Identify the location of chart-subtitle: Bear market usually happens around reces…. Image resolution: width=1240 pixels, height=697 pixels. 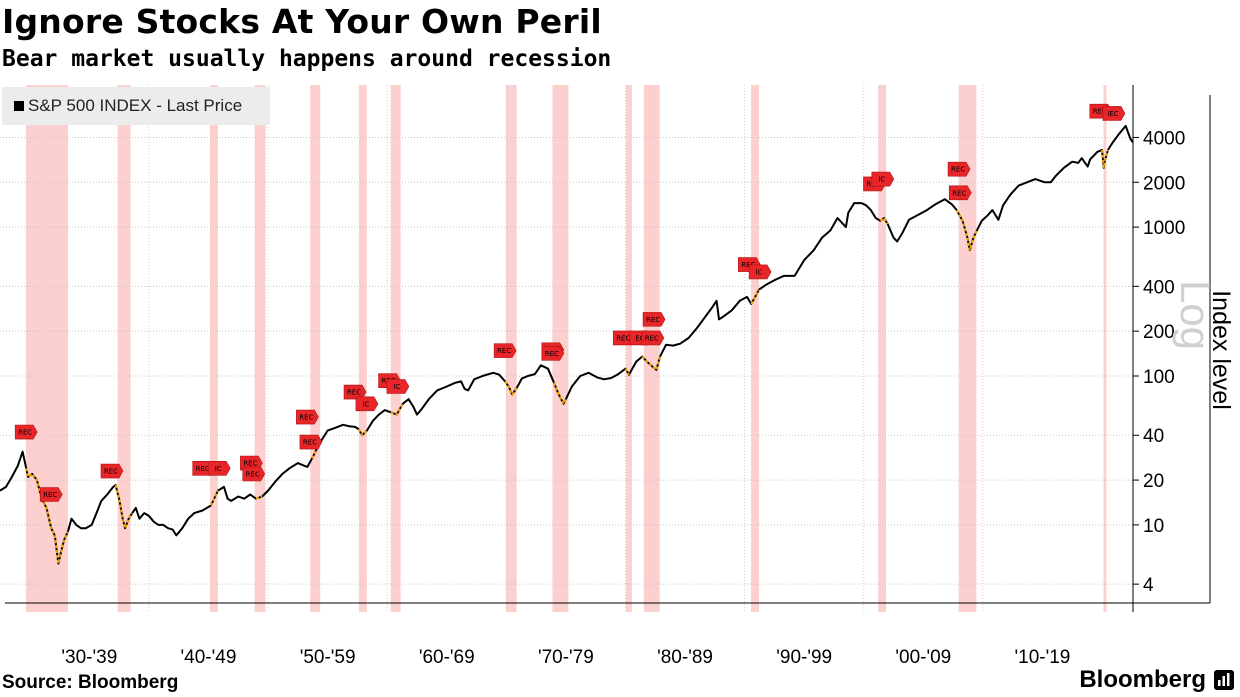
(307, 59).